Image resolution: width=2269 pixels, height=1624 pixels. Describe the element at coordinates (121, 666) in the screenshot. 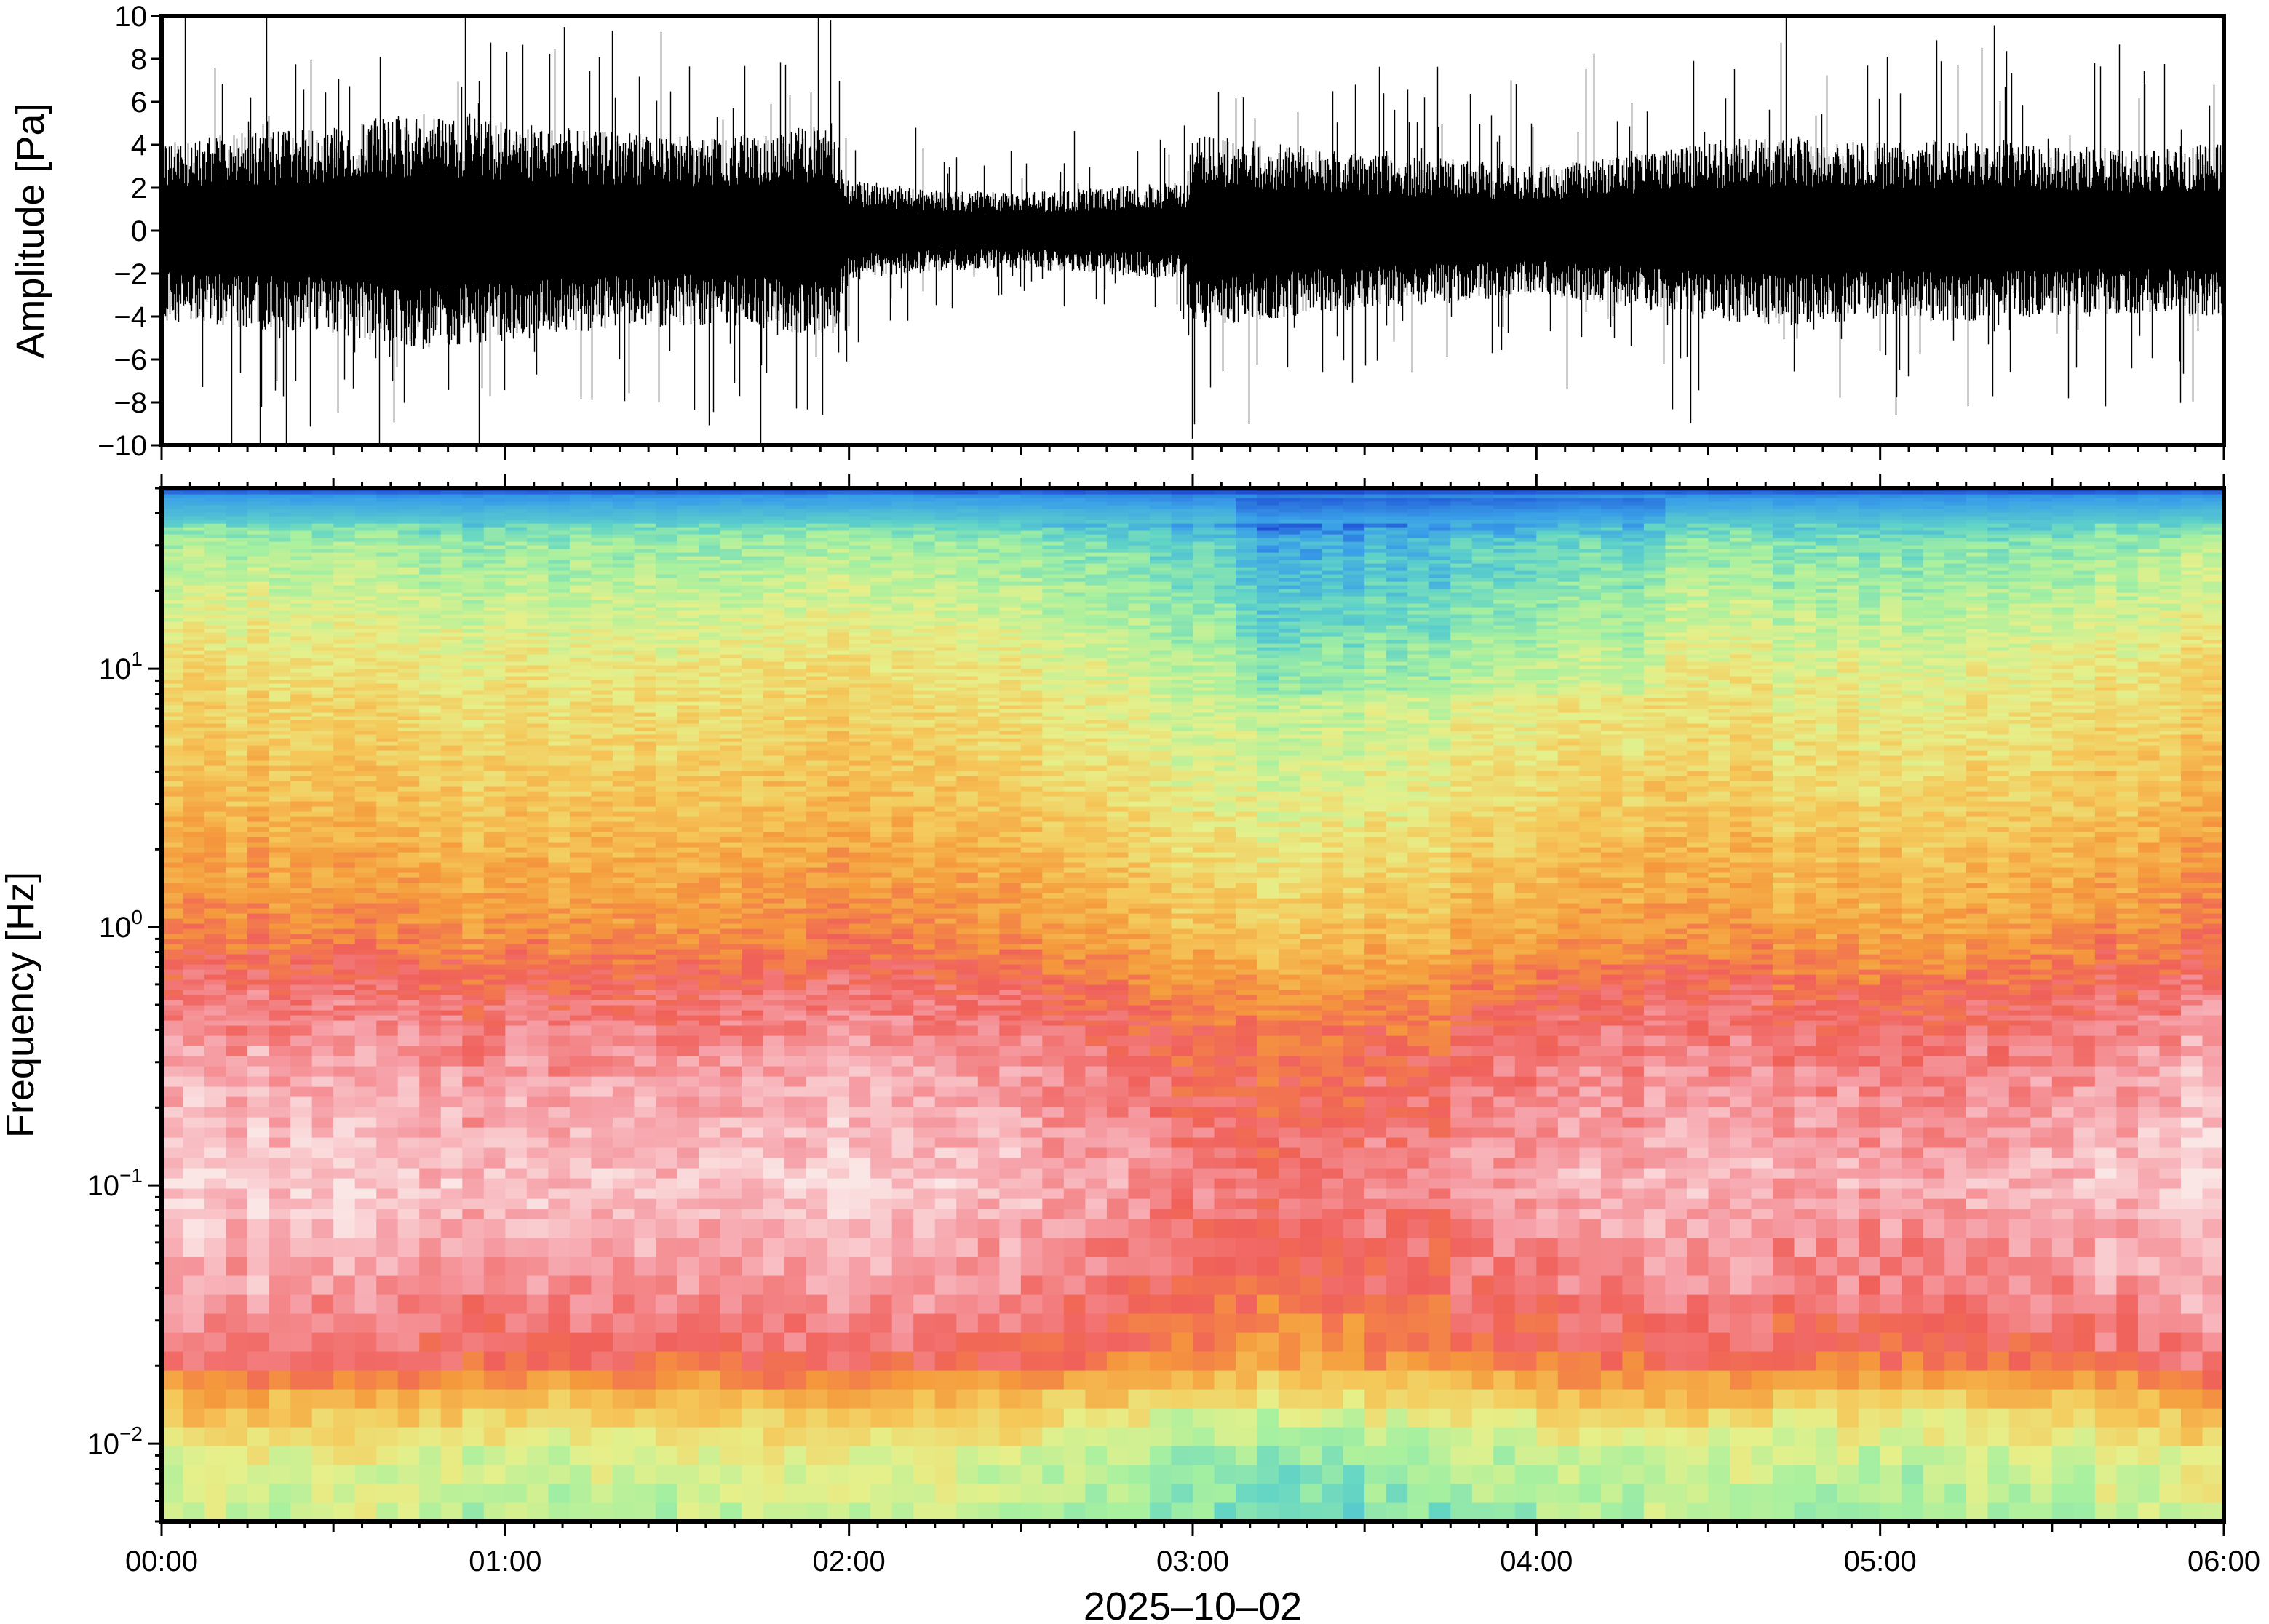

I see `spectrogram-y-tick-label: 10¹` at that location.